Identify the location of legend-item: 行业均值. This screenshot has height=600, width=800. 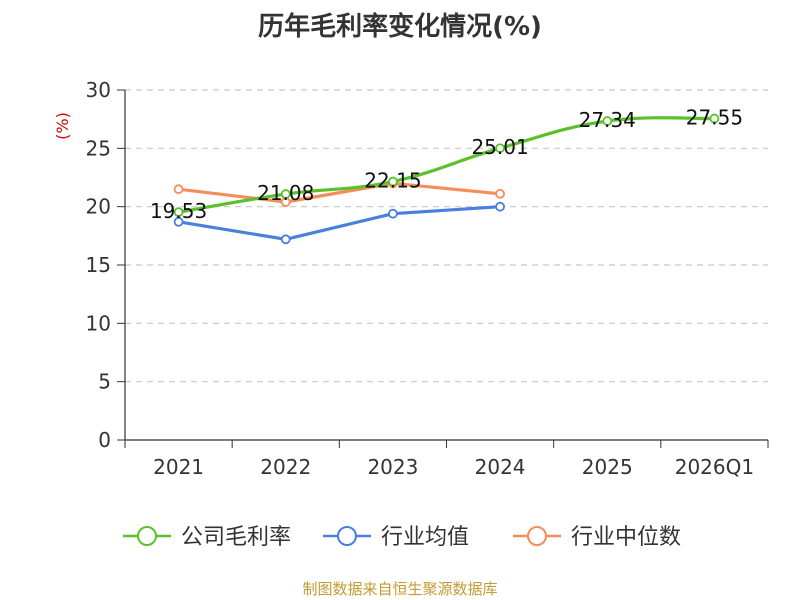
(396, 537).